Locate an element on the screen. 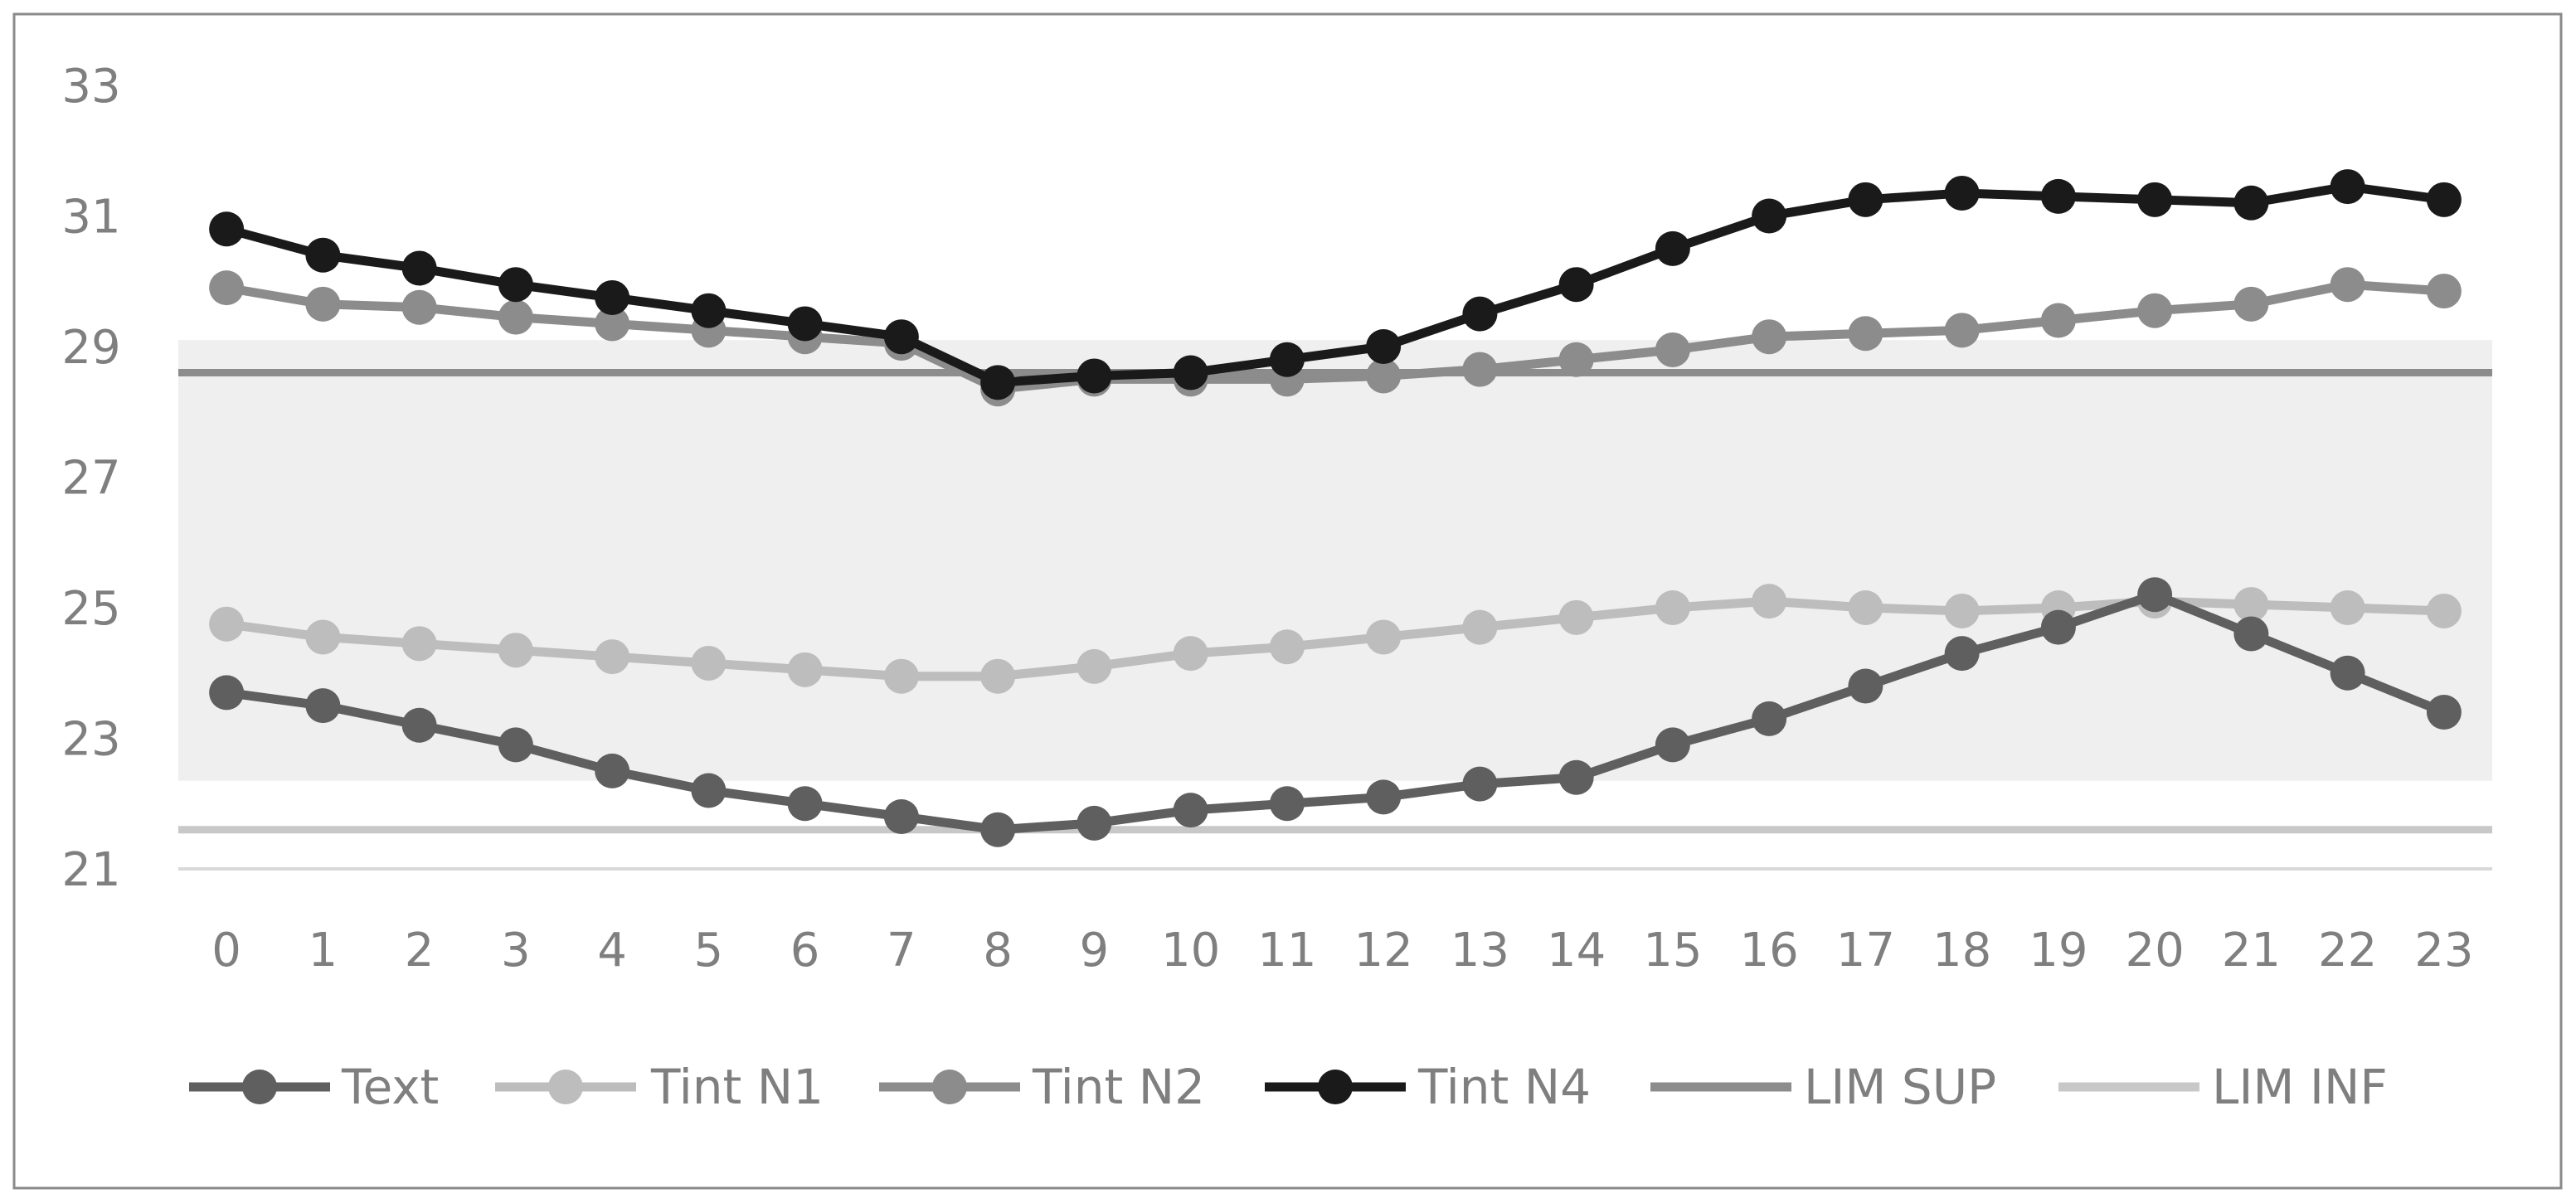  y-tick-label: 27 is located at coordinates (91, 479).